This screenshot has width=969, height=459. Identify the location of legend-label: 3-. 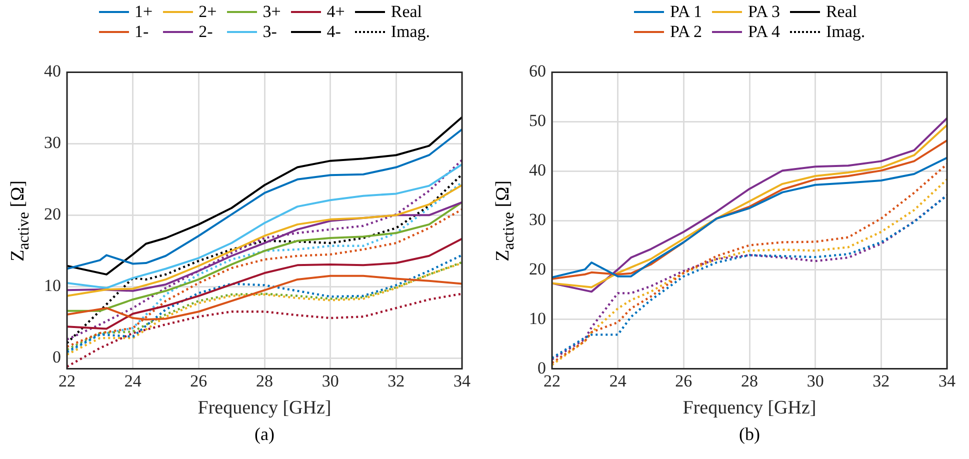
(269, 32).